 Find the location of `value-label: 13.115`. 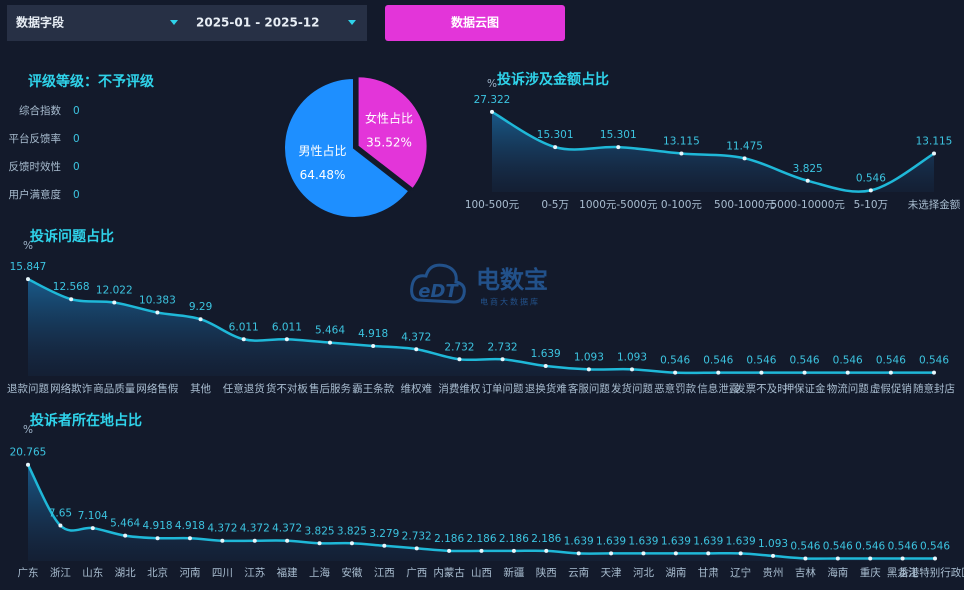

value-label: 13.115 is located at coordinates (681, 142).